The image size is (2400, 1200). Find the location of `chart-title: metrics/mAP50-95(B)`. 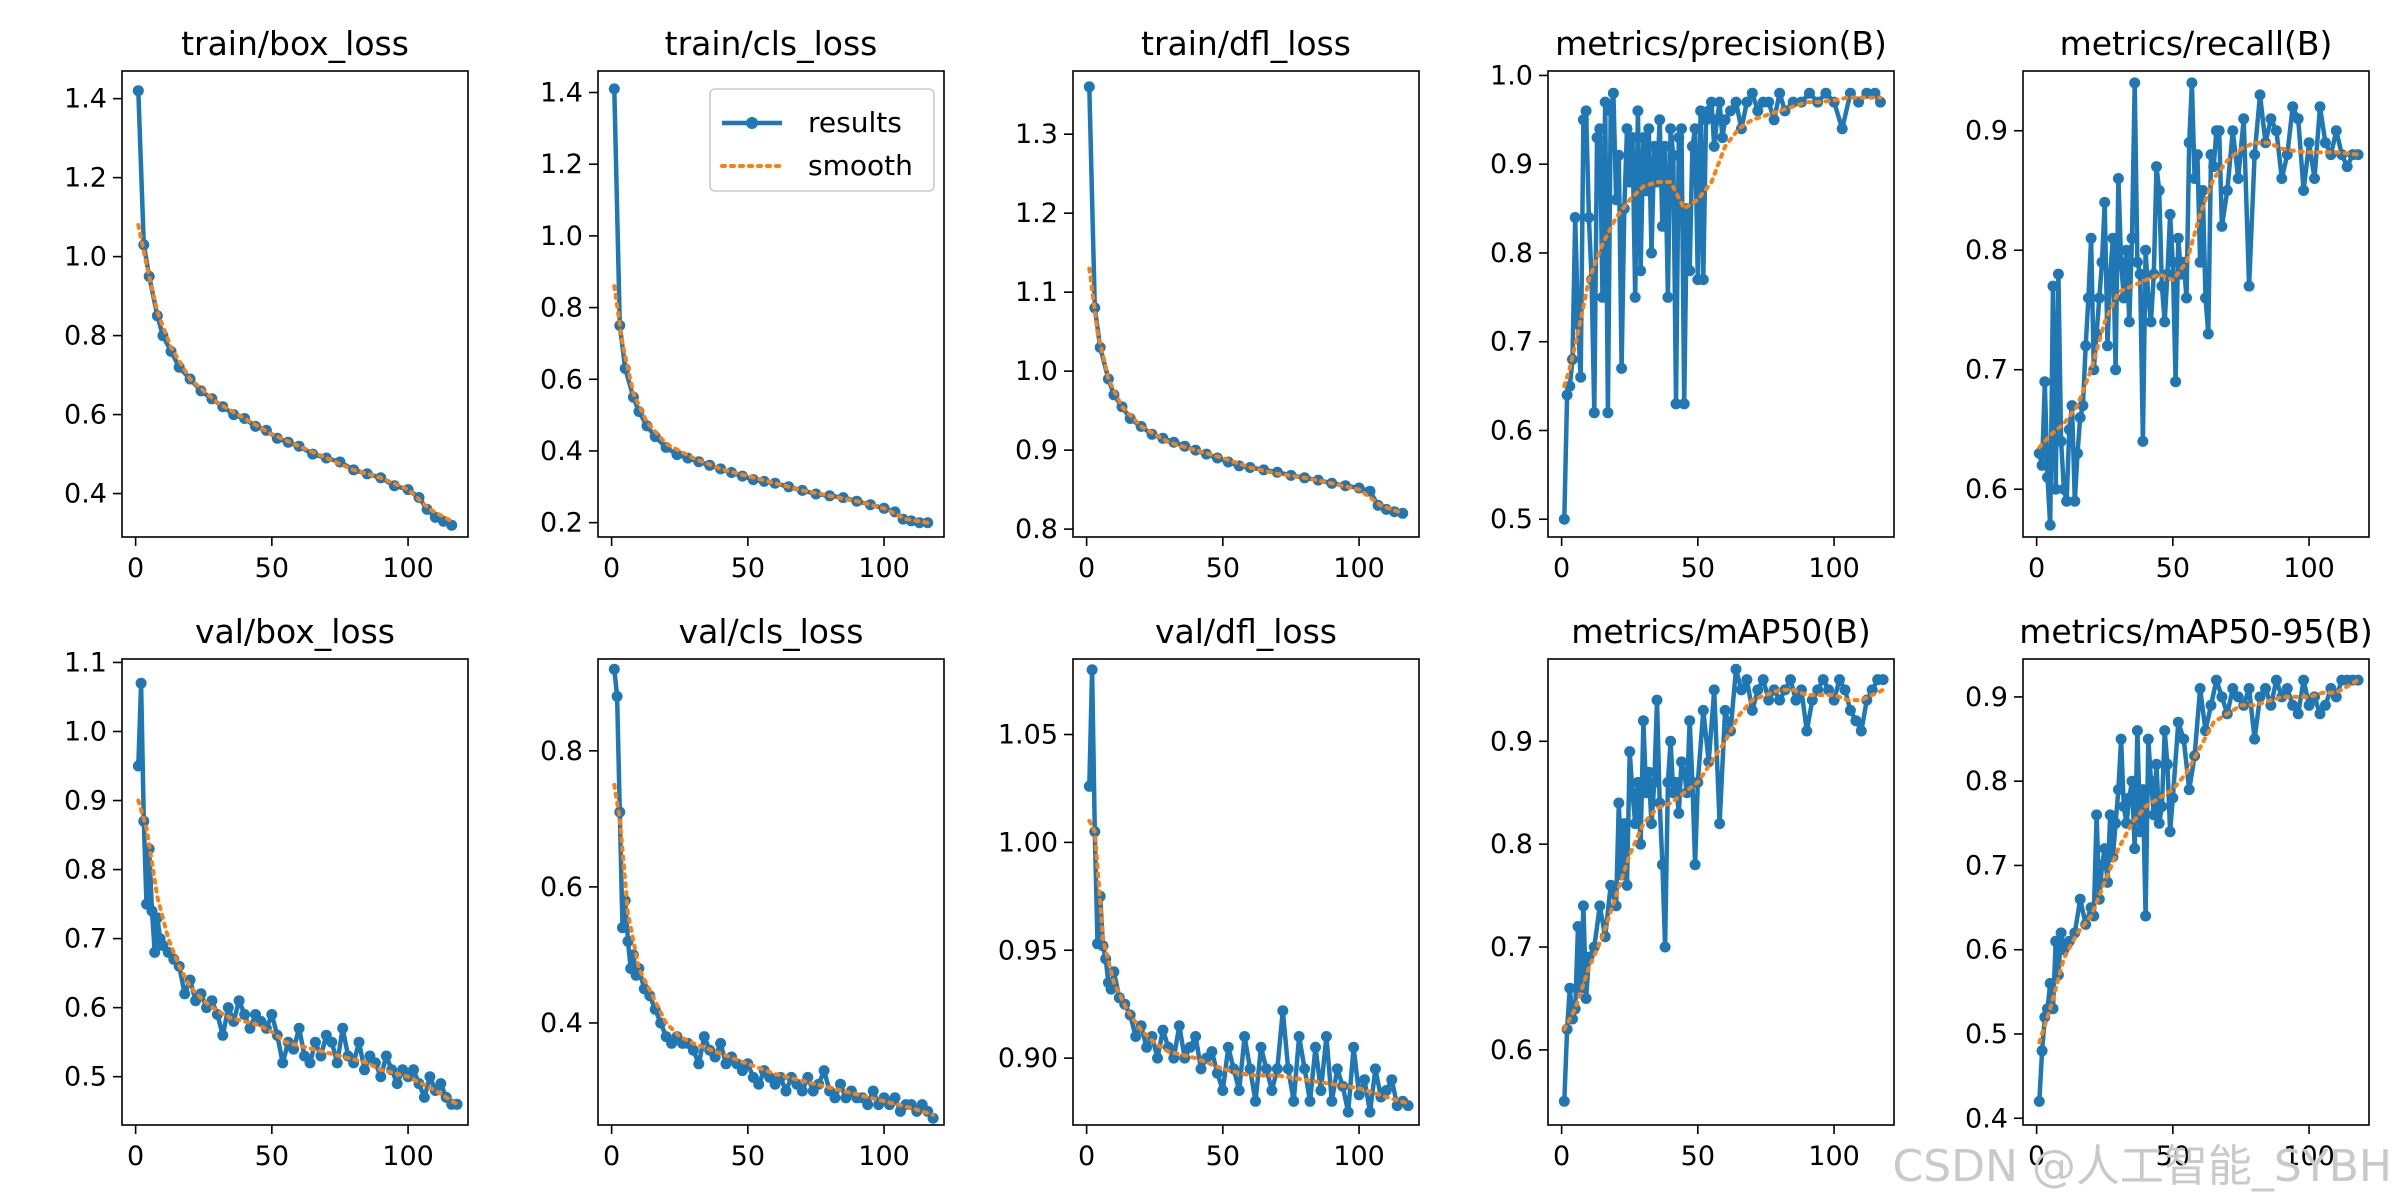

chart-title: metrics/mAP50-95(B) is located at coordinates (2195, 631).